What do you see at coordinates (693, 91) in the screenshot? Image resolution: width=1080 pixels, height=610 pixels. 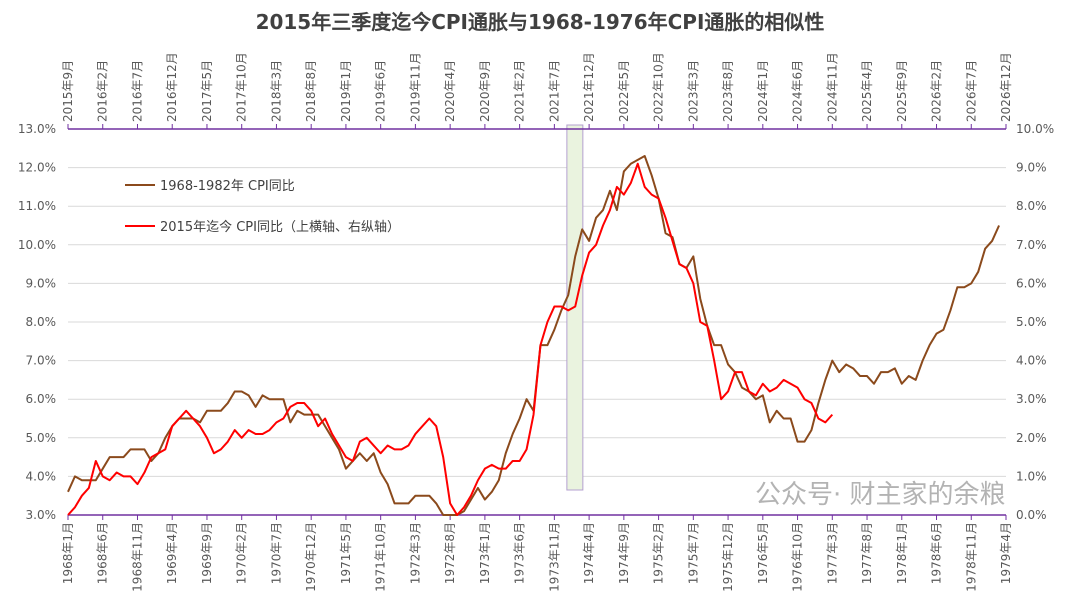 I see `top-tick-label: 2023年3月` at bounding box center [693, 91].